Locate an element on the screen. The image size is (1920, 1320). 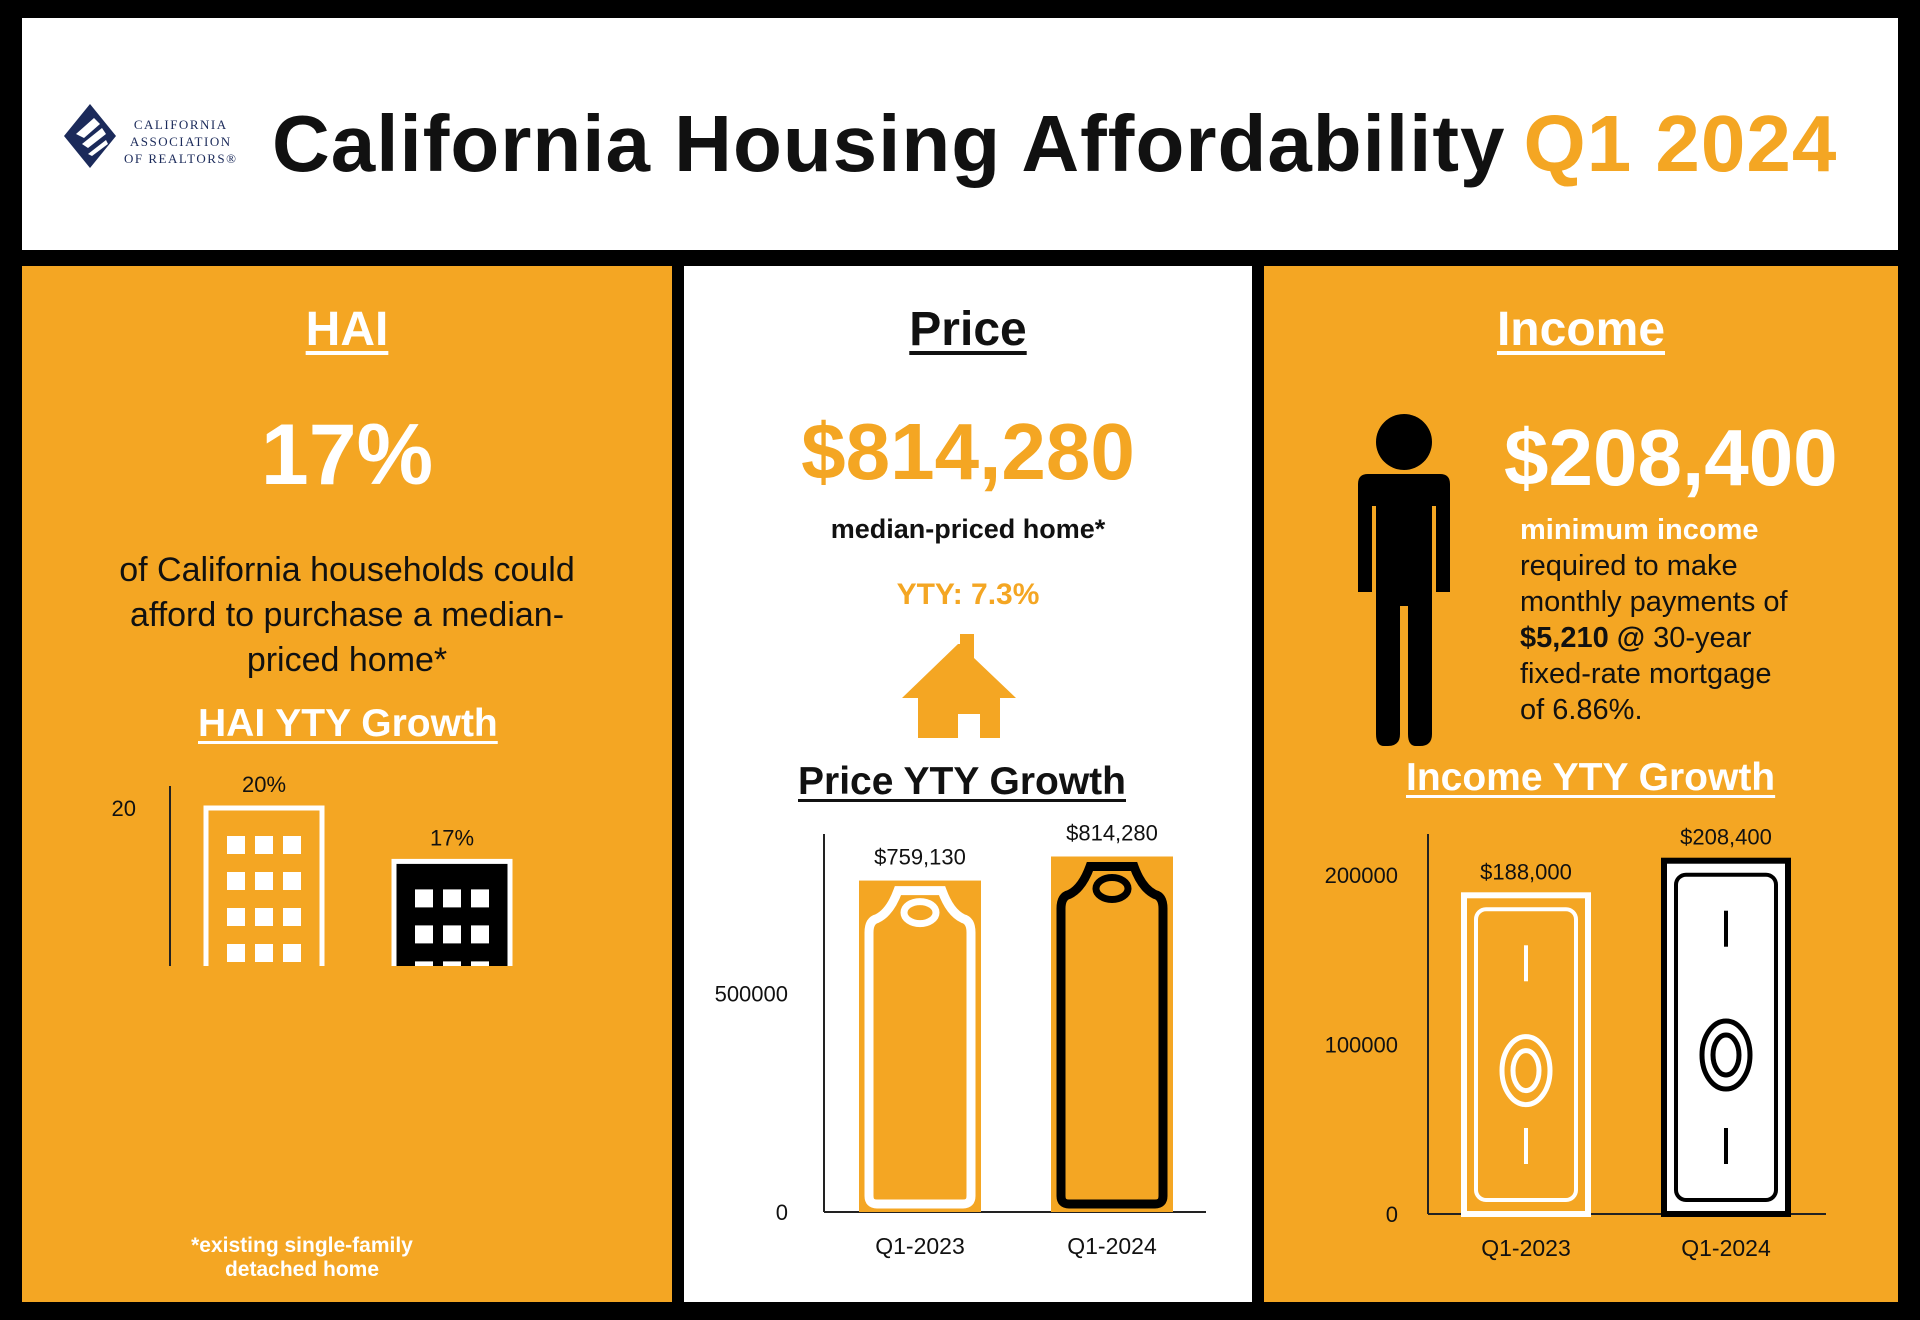
price-value: $814,280 is located at coordinates (968, 451).